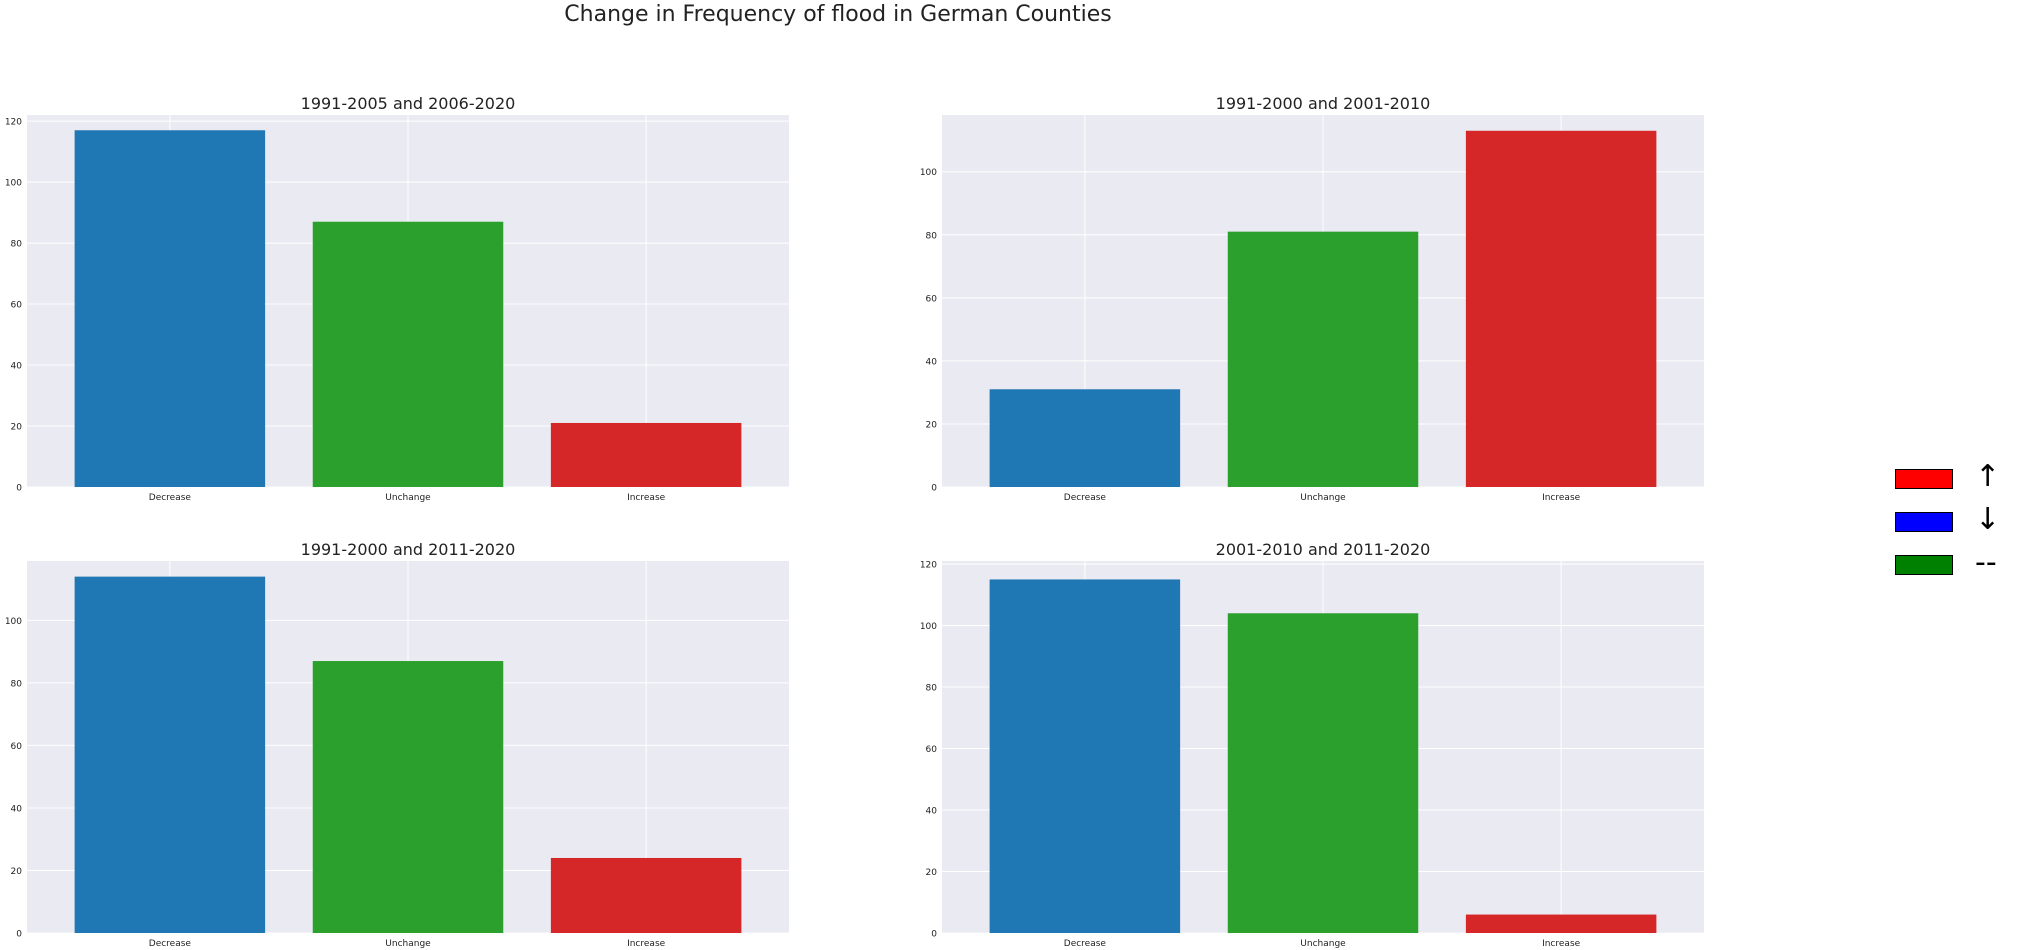 This screenshot has width=2017, height=950. I want to click on chart-title: 2001-2010 and 2011-2020, so click(1323, 549).